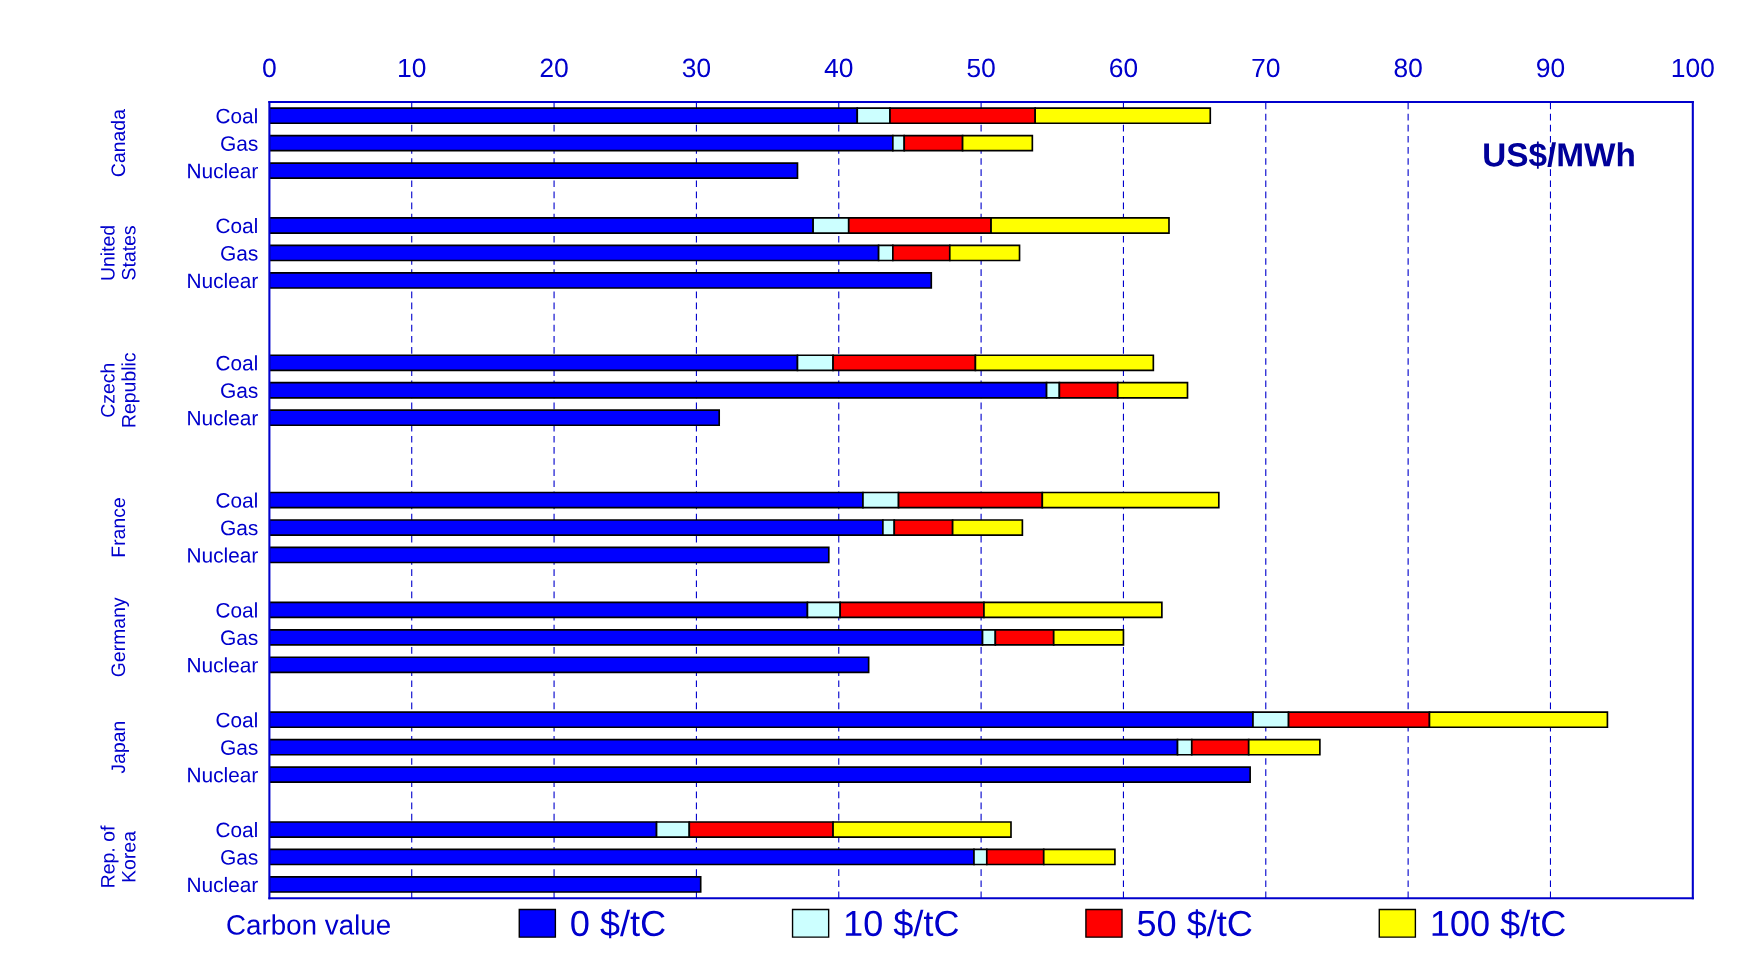 Image resolution: width=1738 pixels, height=971 pixels. Describe the element at coordinates (1124, 68) in the screenshot. I see `x-tick-label: 60` at that location.